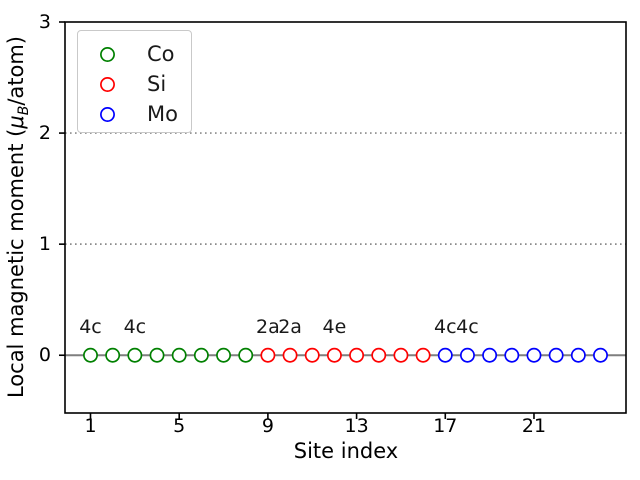  What do you see at coordinates (445, 426) in the screenshot?
I see `x-tick-label-17: 17` at bounding box center [445, 426].